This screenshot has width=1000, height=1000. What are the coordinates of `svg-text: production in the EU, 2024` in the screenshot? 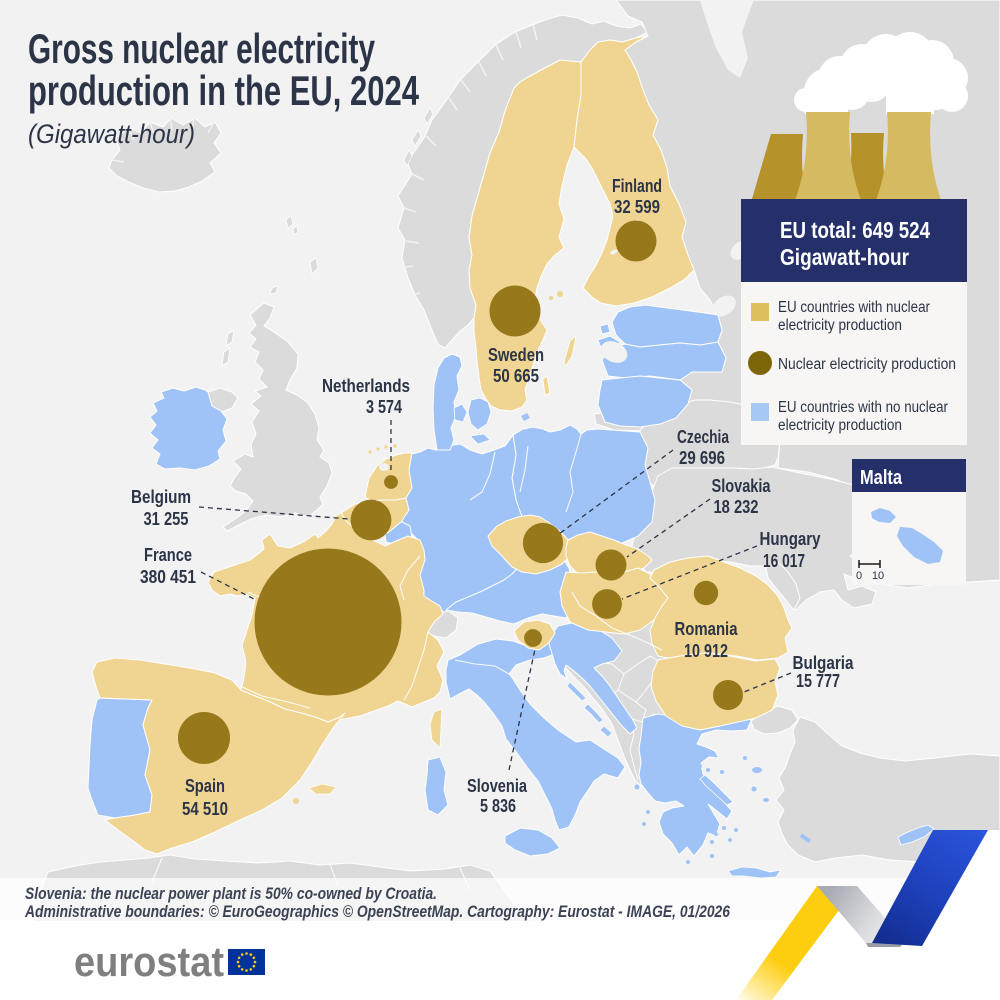 It's located at (223, 90).